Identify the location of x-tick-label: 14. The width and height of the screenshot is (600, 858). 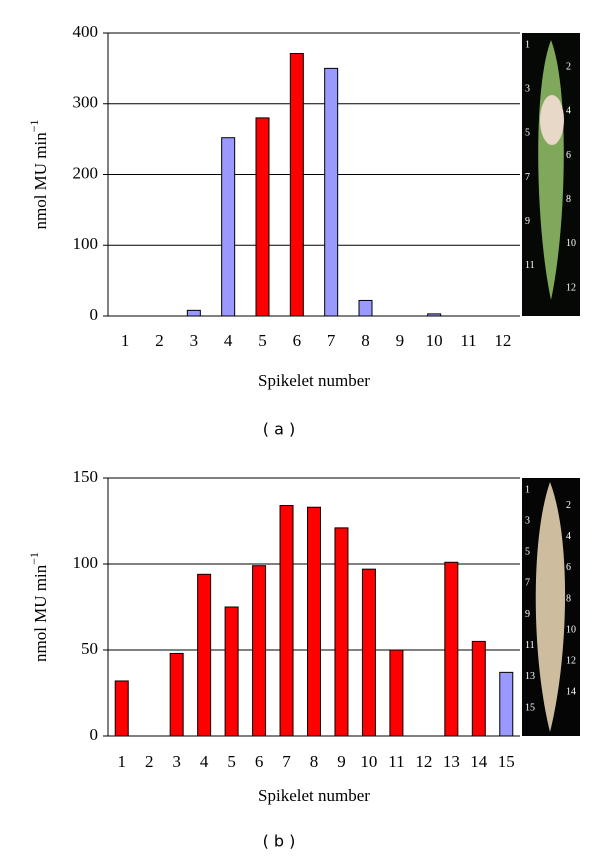
(479, 761).